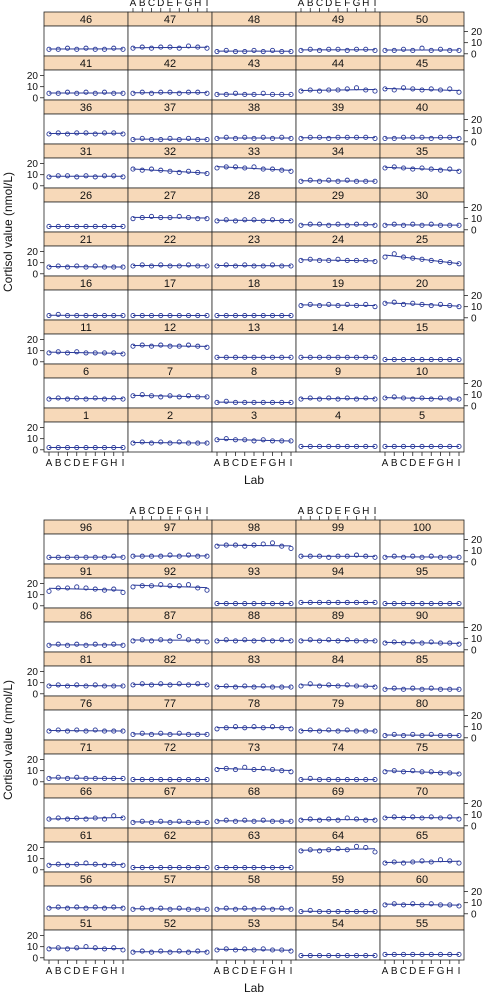 The image size is (490, 1006). I want to click on panel-strip-label: 92, so click(170, 572).